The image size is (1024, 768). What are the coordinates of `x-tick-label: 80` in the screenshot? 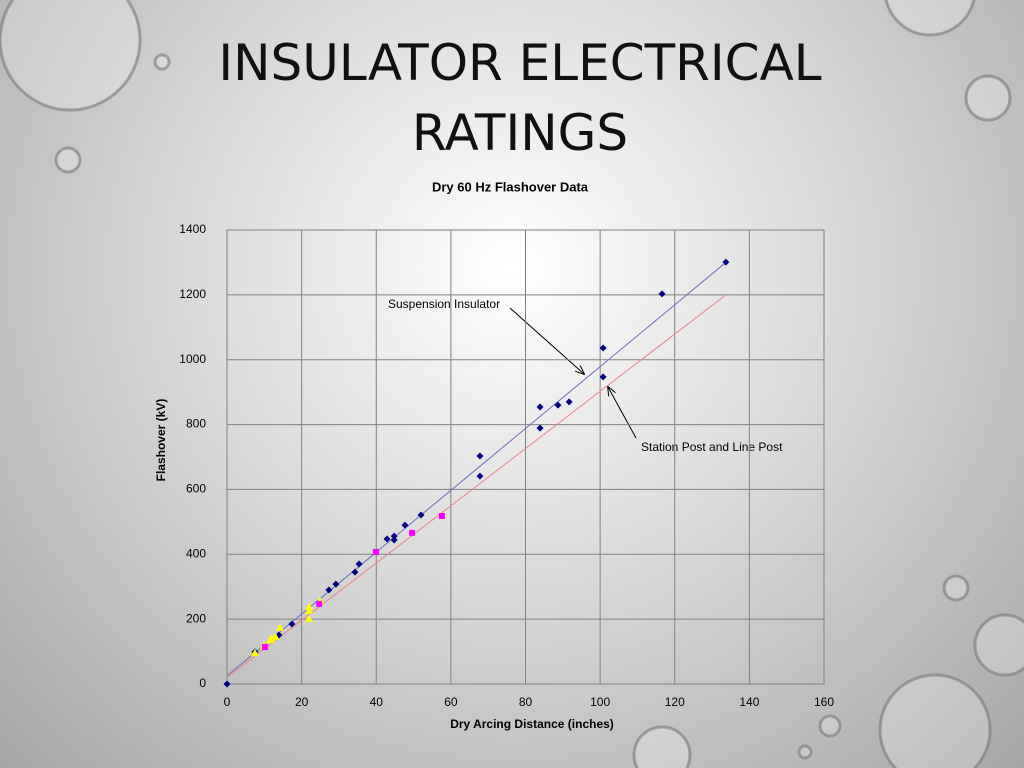 It's located at (526, 702).